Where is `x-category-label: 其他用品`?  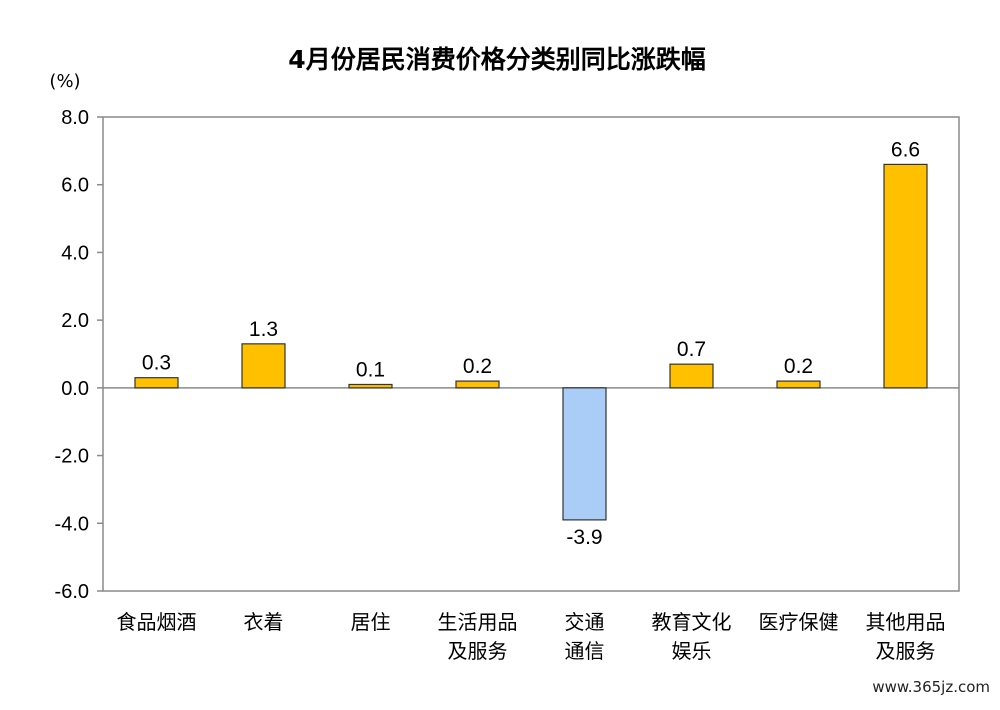
x-category-label: 其他用品 is located at coordinates (906, 622).